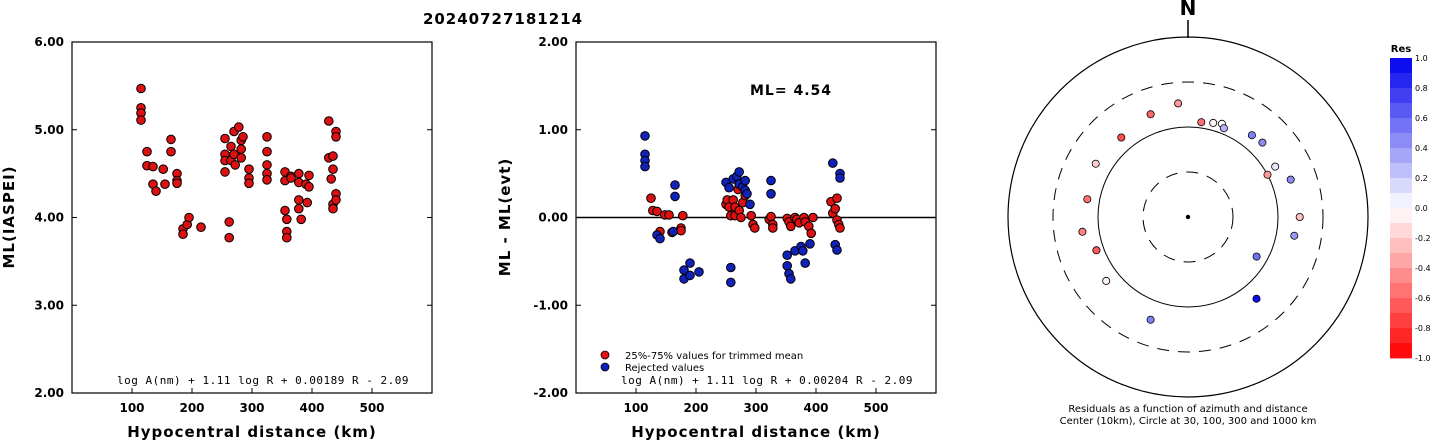 This screenshot has height=441, width=1437. I want to click on y-tick-label: 3.00, so click(49, 305).